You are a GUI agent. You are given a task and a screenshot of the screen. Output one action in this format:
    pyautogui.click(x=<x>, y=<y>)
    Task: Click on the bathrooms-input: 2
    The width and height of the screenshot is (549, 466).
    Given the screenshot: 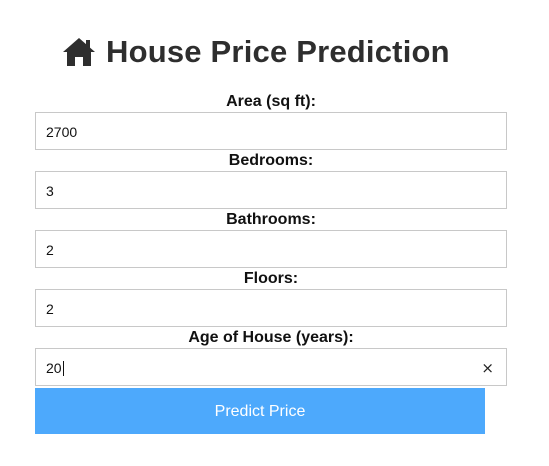 What is the action you would take?
    pyautogui.click(x=271, y=249)
    